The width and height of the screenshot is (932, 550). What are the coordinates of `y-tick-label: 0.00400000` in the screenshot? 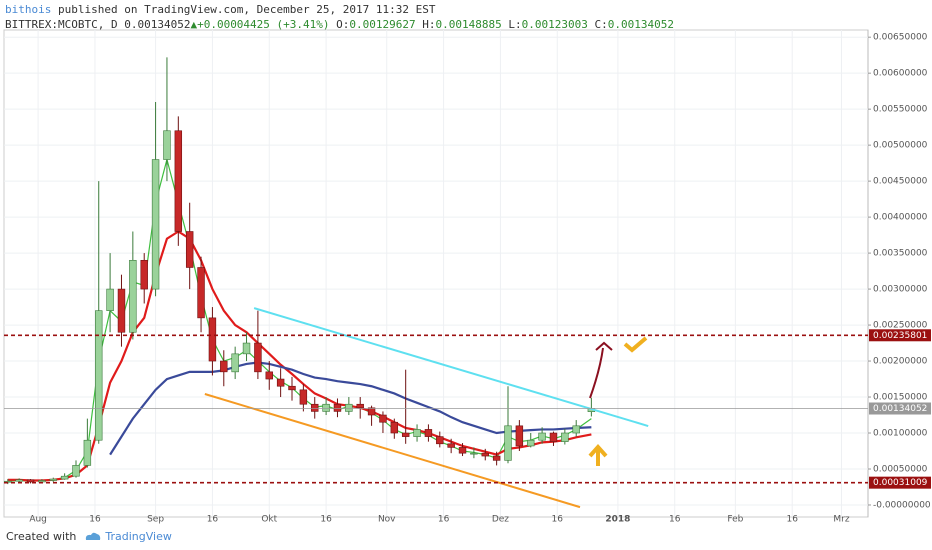 It's located at (900, 218).